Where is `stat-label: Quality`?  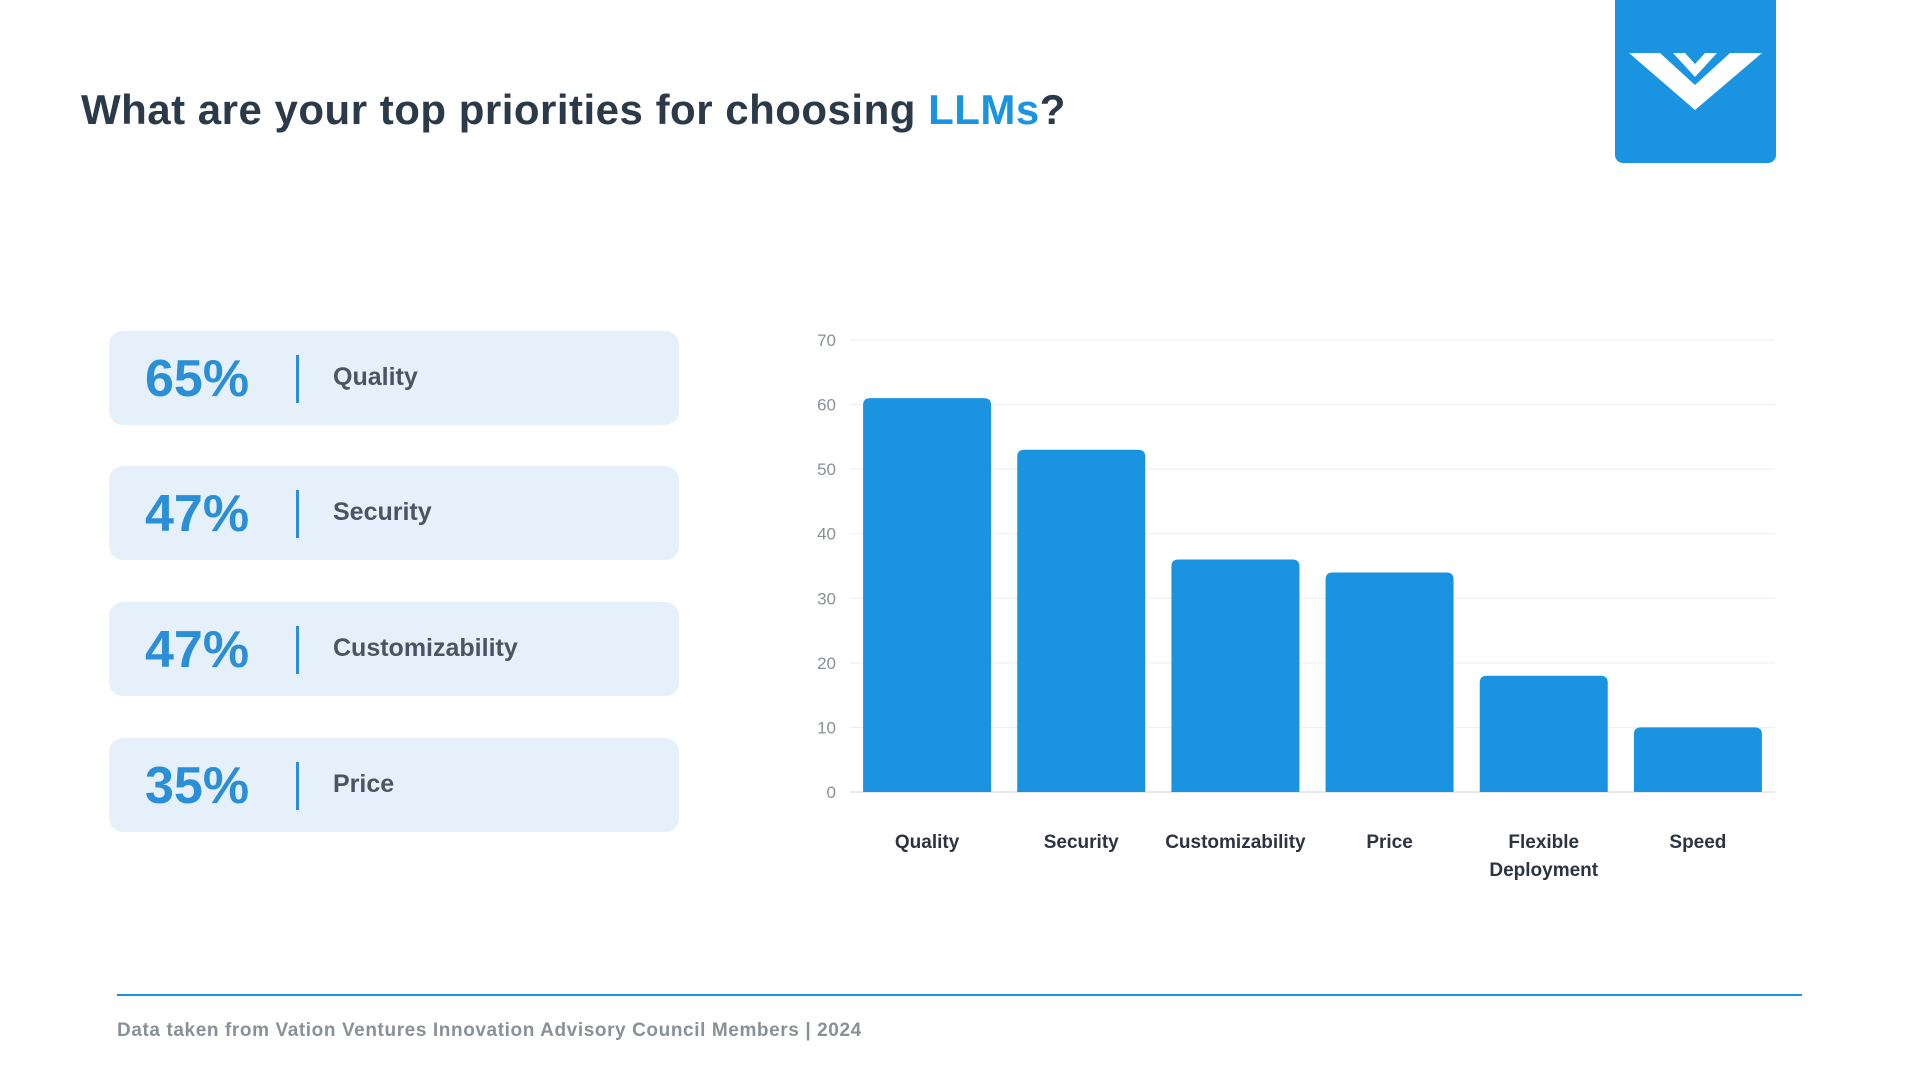
stat-label: Quality is located at coordinates (375, 377).